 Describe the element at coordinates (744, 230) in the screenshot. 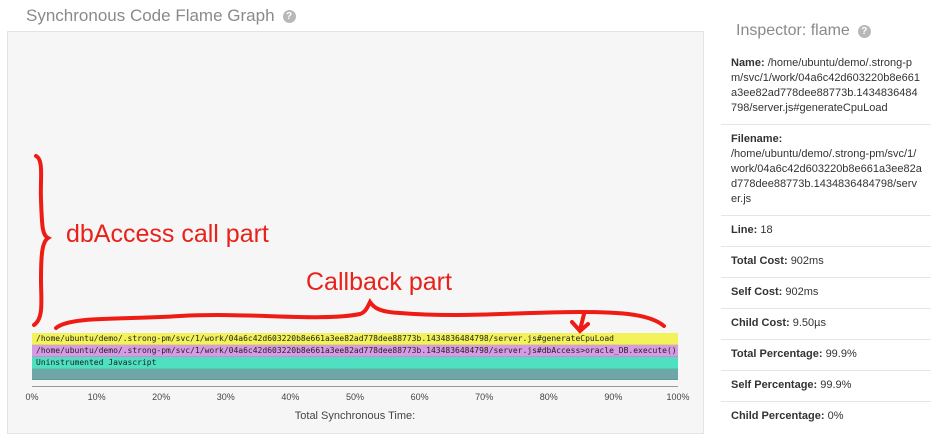

I see `row-key: Line:` at that location.